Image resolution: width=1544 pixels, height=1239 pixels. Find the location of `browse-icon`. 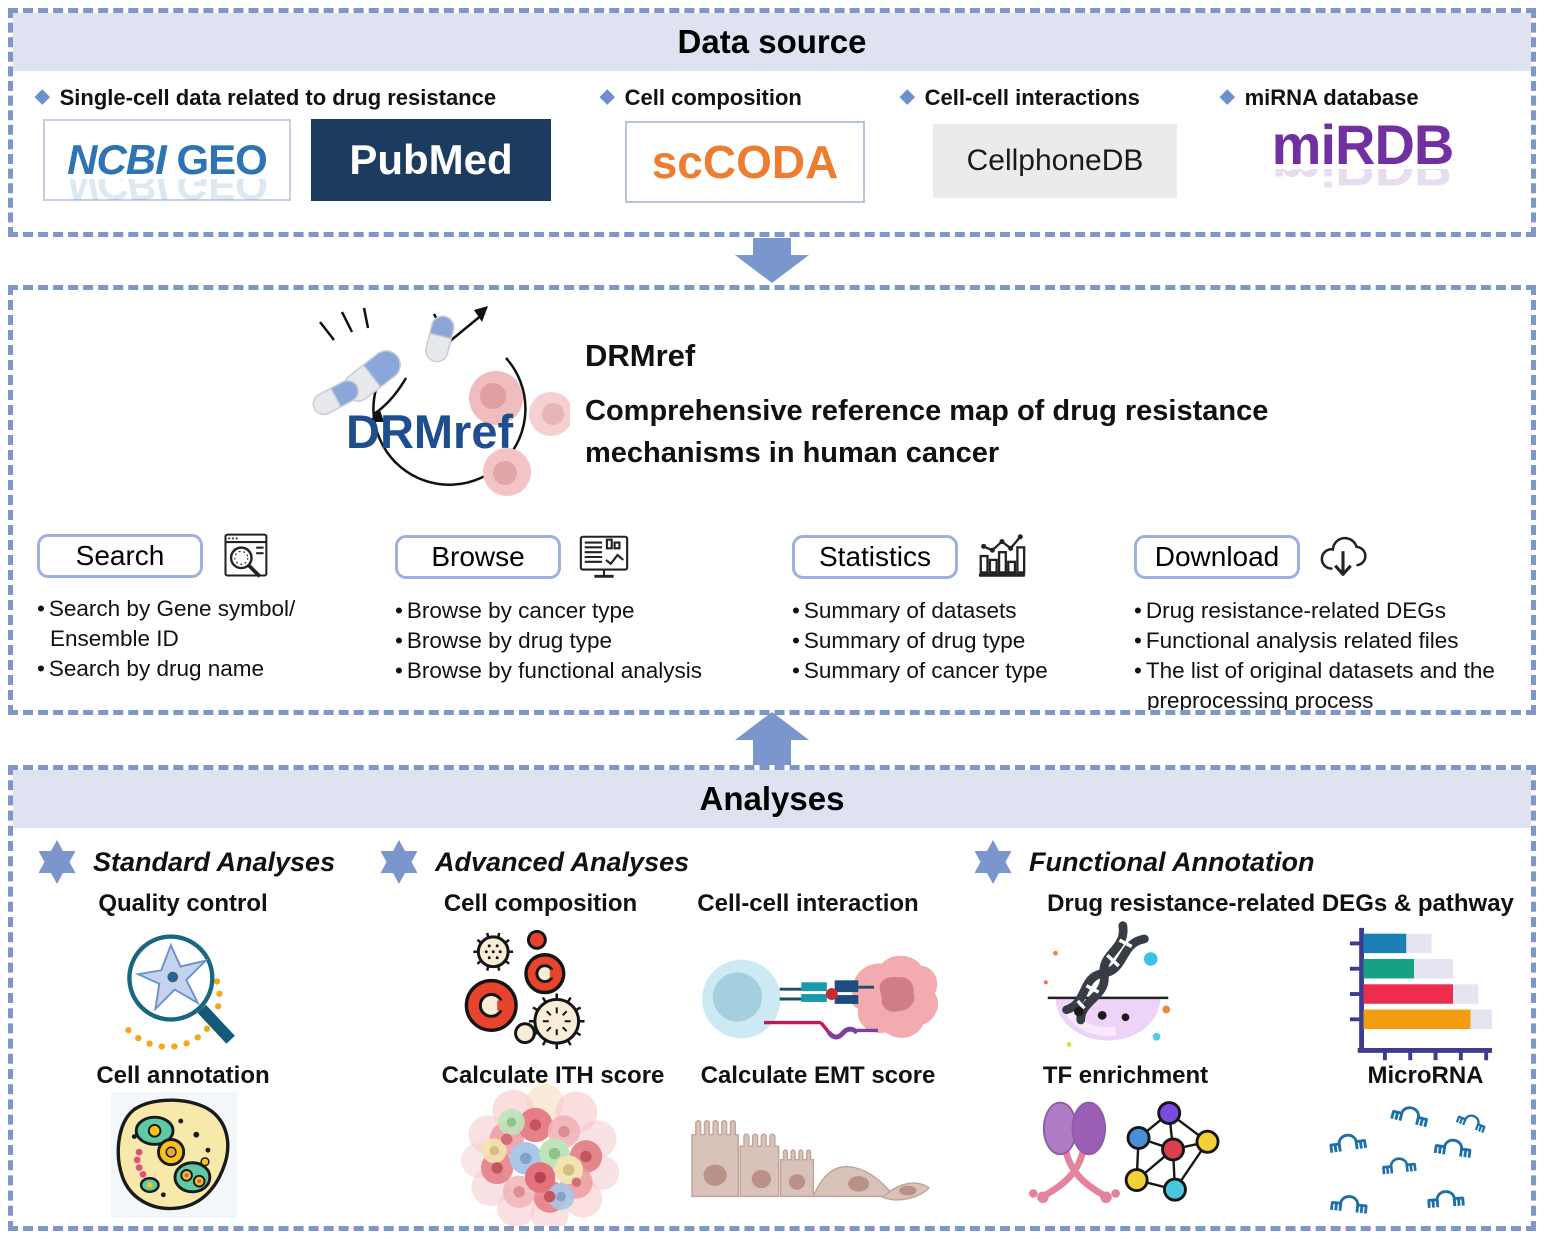

browse-icon is located at coordinates (604, 556).